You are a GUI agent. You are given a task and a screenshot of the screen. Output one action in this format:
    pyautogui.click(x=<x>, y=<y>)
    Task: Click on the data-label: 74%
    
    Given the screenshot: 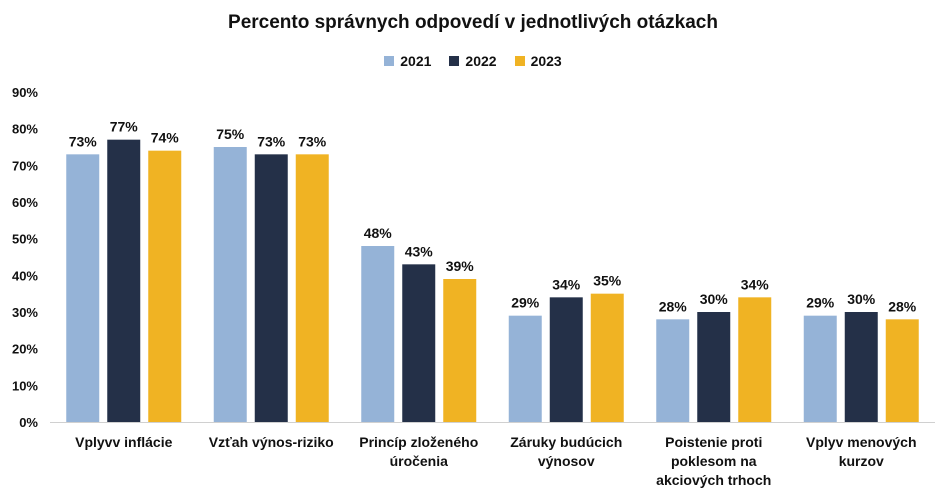 What is the action you would take?
    pyautogui.click(x=165, y=138)
    